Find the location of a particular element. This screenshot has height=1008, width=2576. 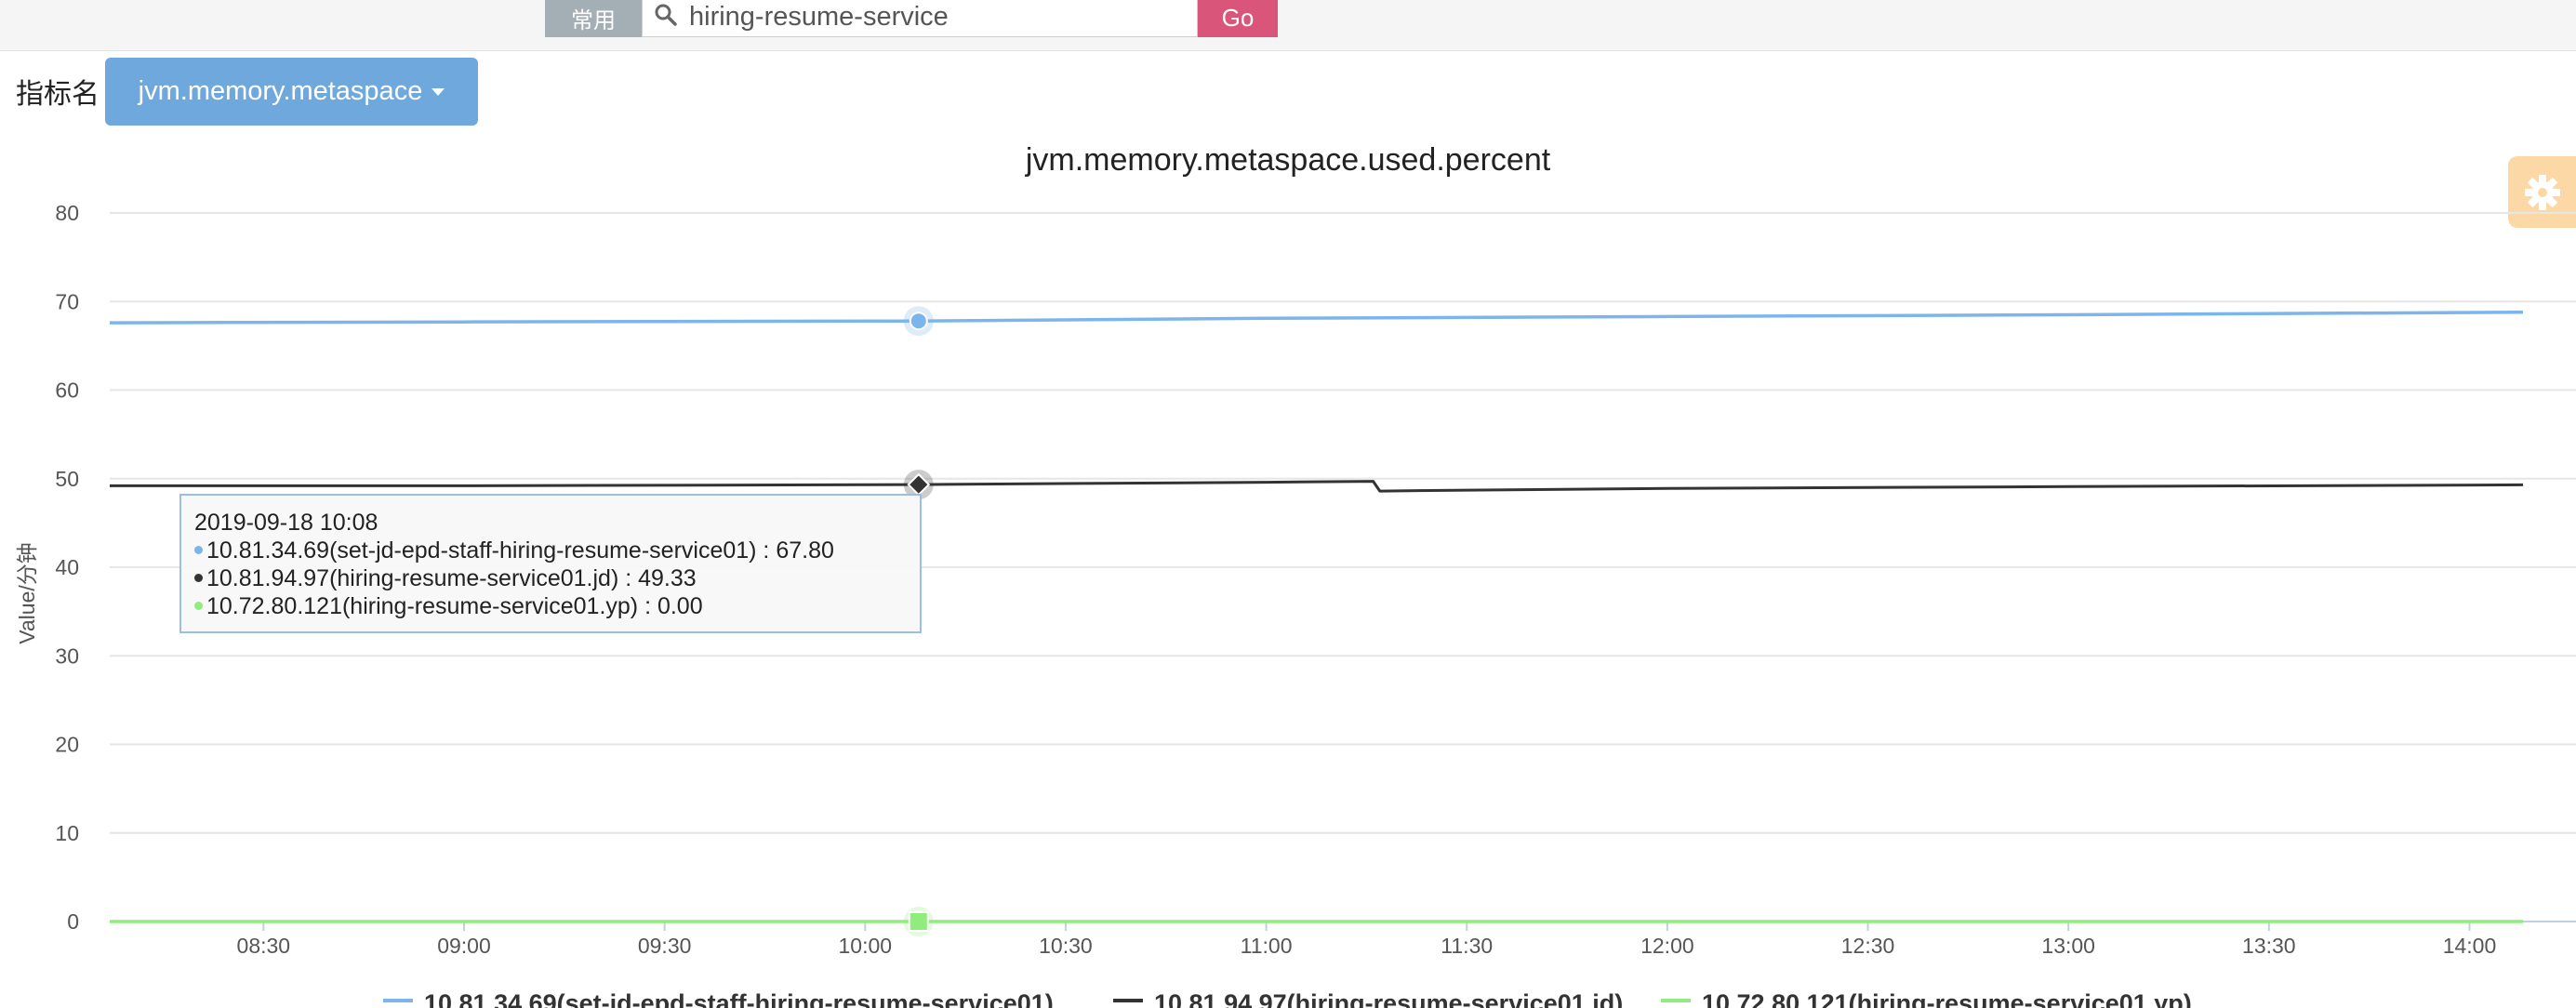

x-tick-label: 13:00 is located at coordinates (2068, 946).